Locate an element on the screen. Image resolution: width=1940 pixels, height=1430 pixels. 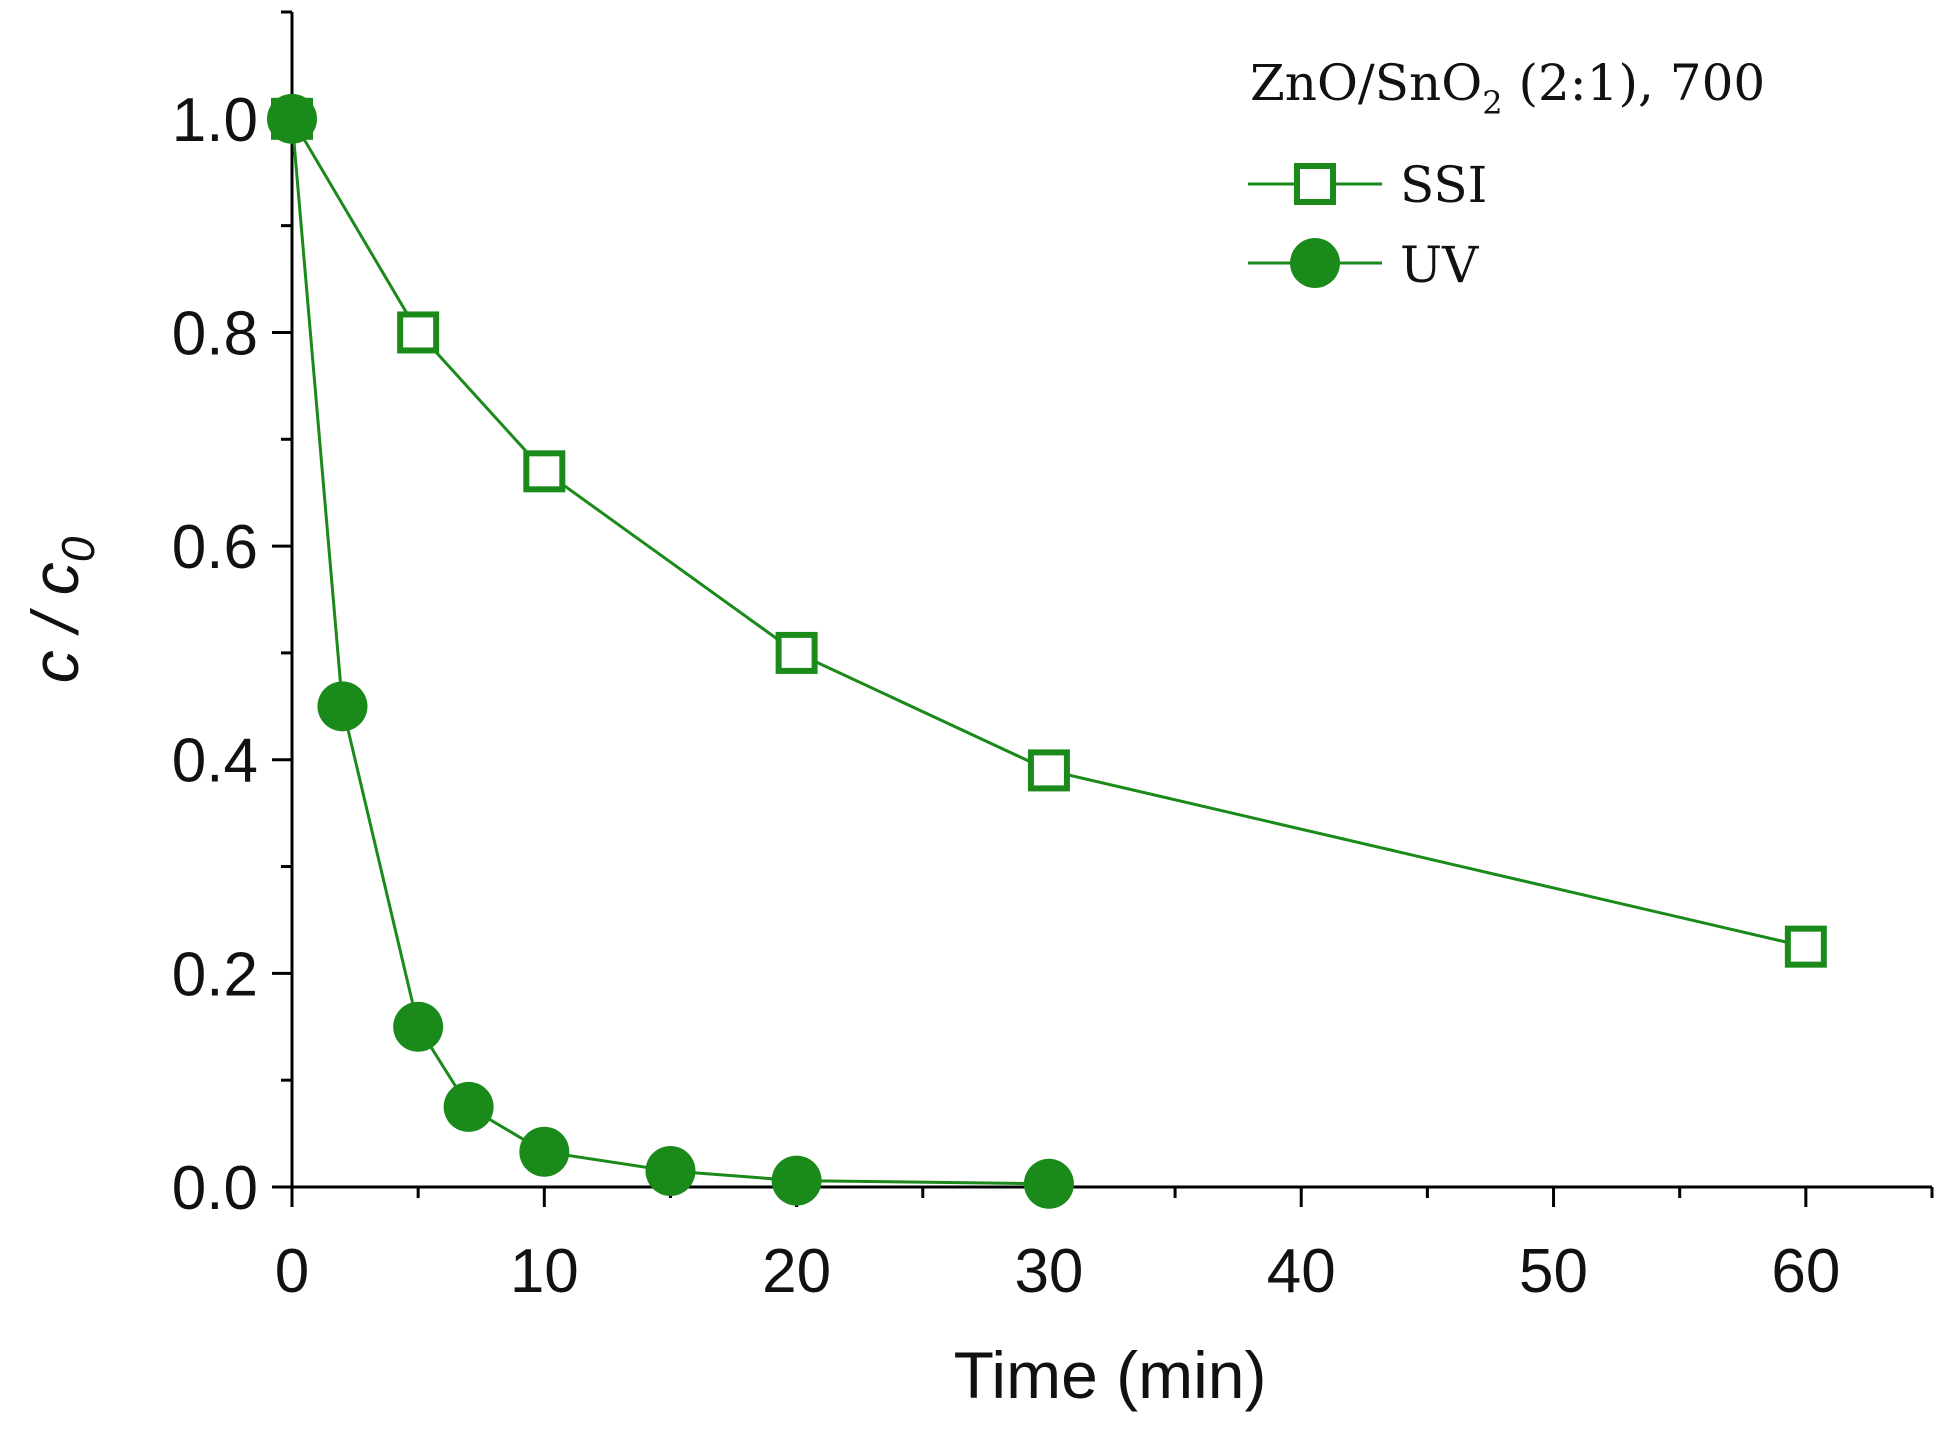
x-tick-label: 30 is located at coordinates (1048, 1271).